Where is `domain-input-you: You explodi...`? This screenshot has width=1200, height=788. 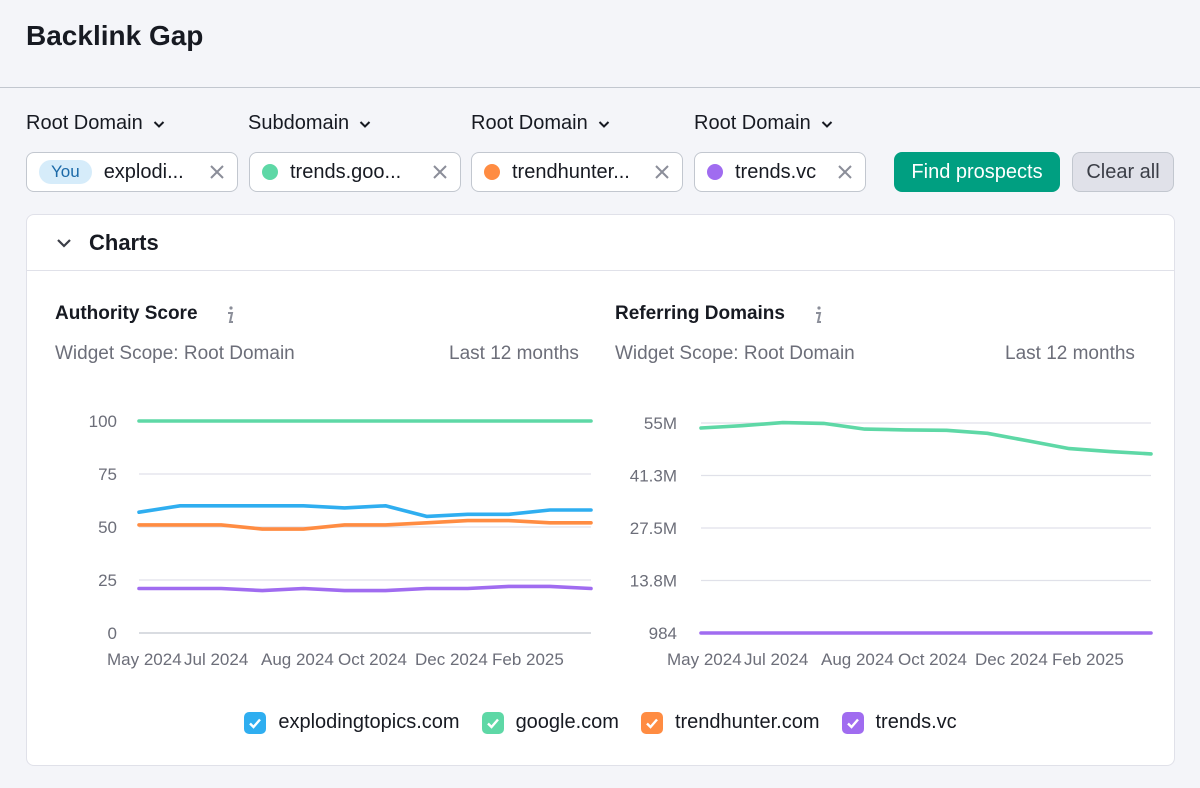 domain-input-you: You explodi... is located at coordinates (132, 172).